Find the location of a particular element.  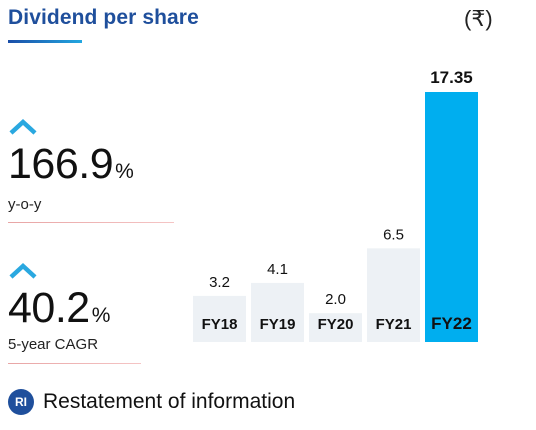

stat-label: y-o-y is located at coordinates (25, 204).